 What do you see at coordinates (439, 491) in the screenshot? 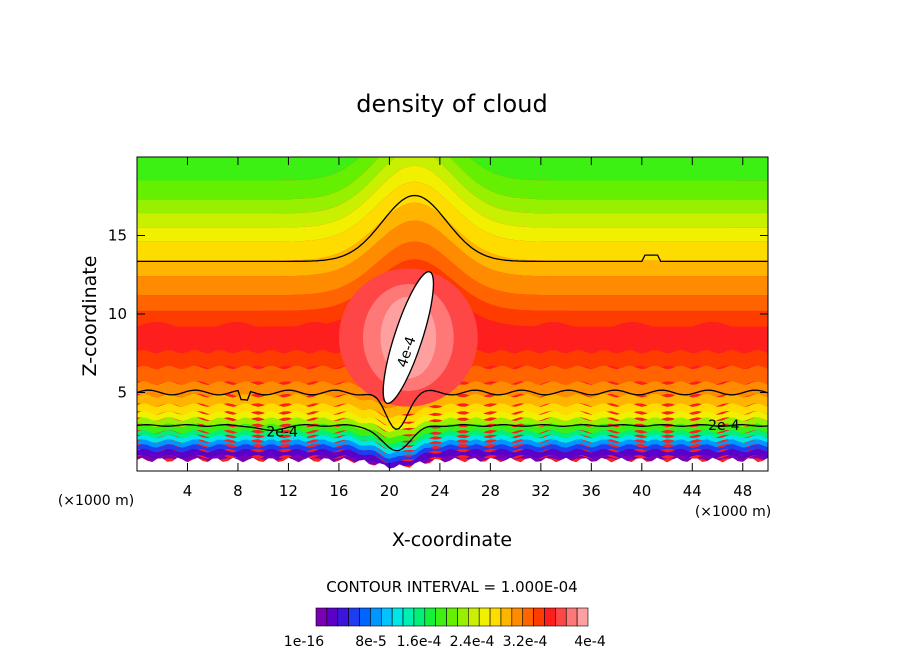
I see `x-tick-label: 24` at bounding box center [439, 491].